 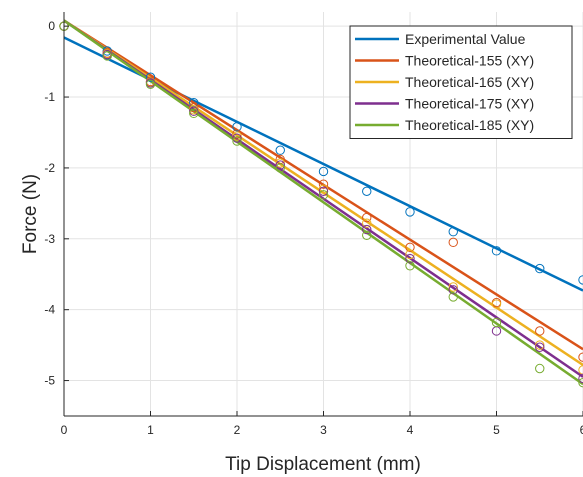 What do you see at coordinates (469, 82) in the screenshot?
I see `legend-label: Theoretical-165 (XY)` at bounding box center [469, 82].